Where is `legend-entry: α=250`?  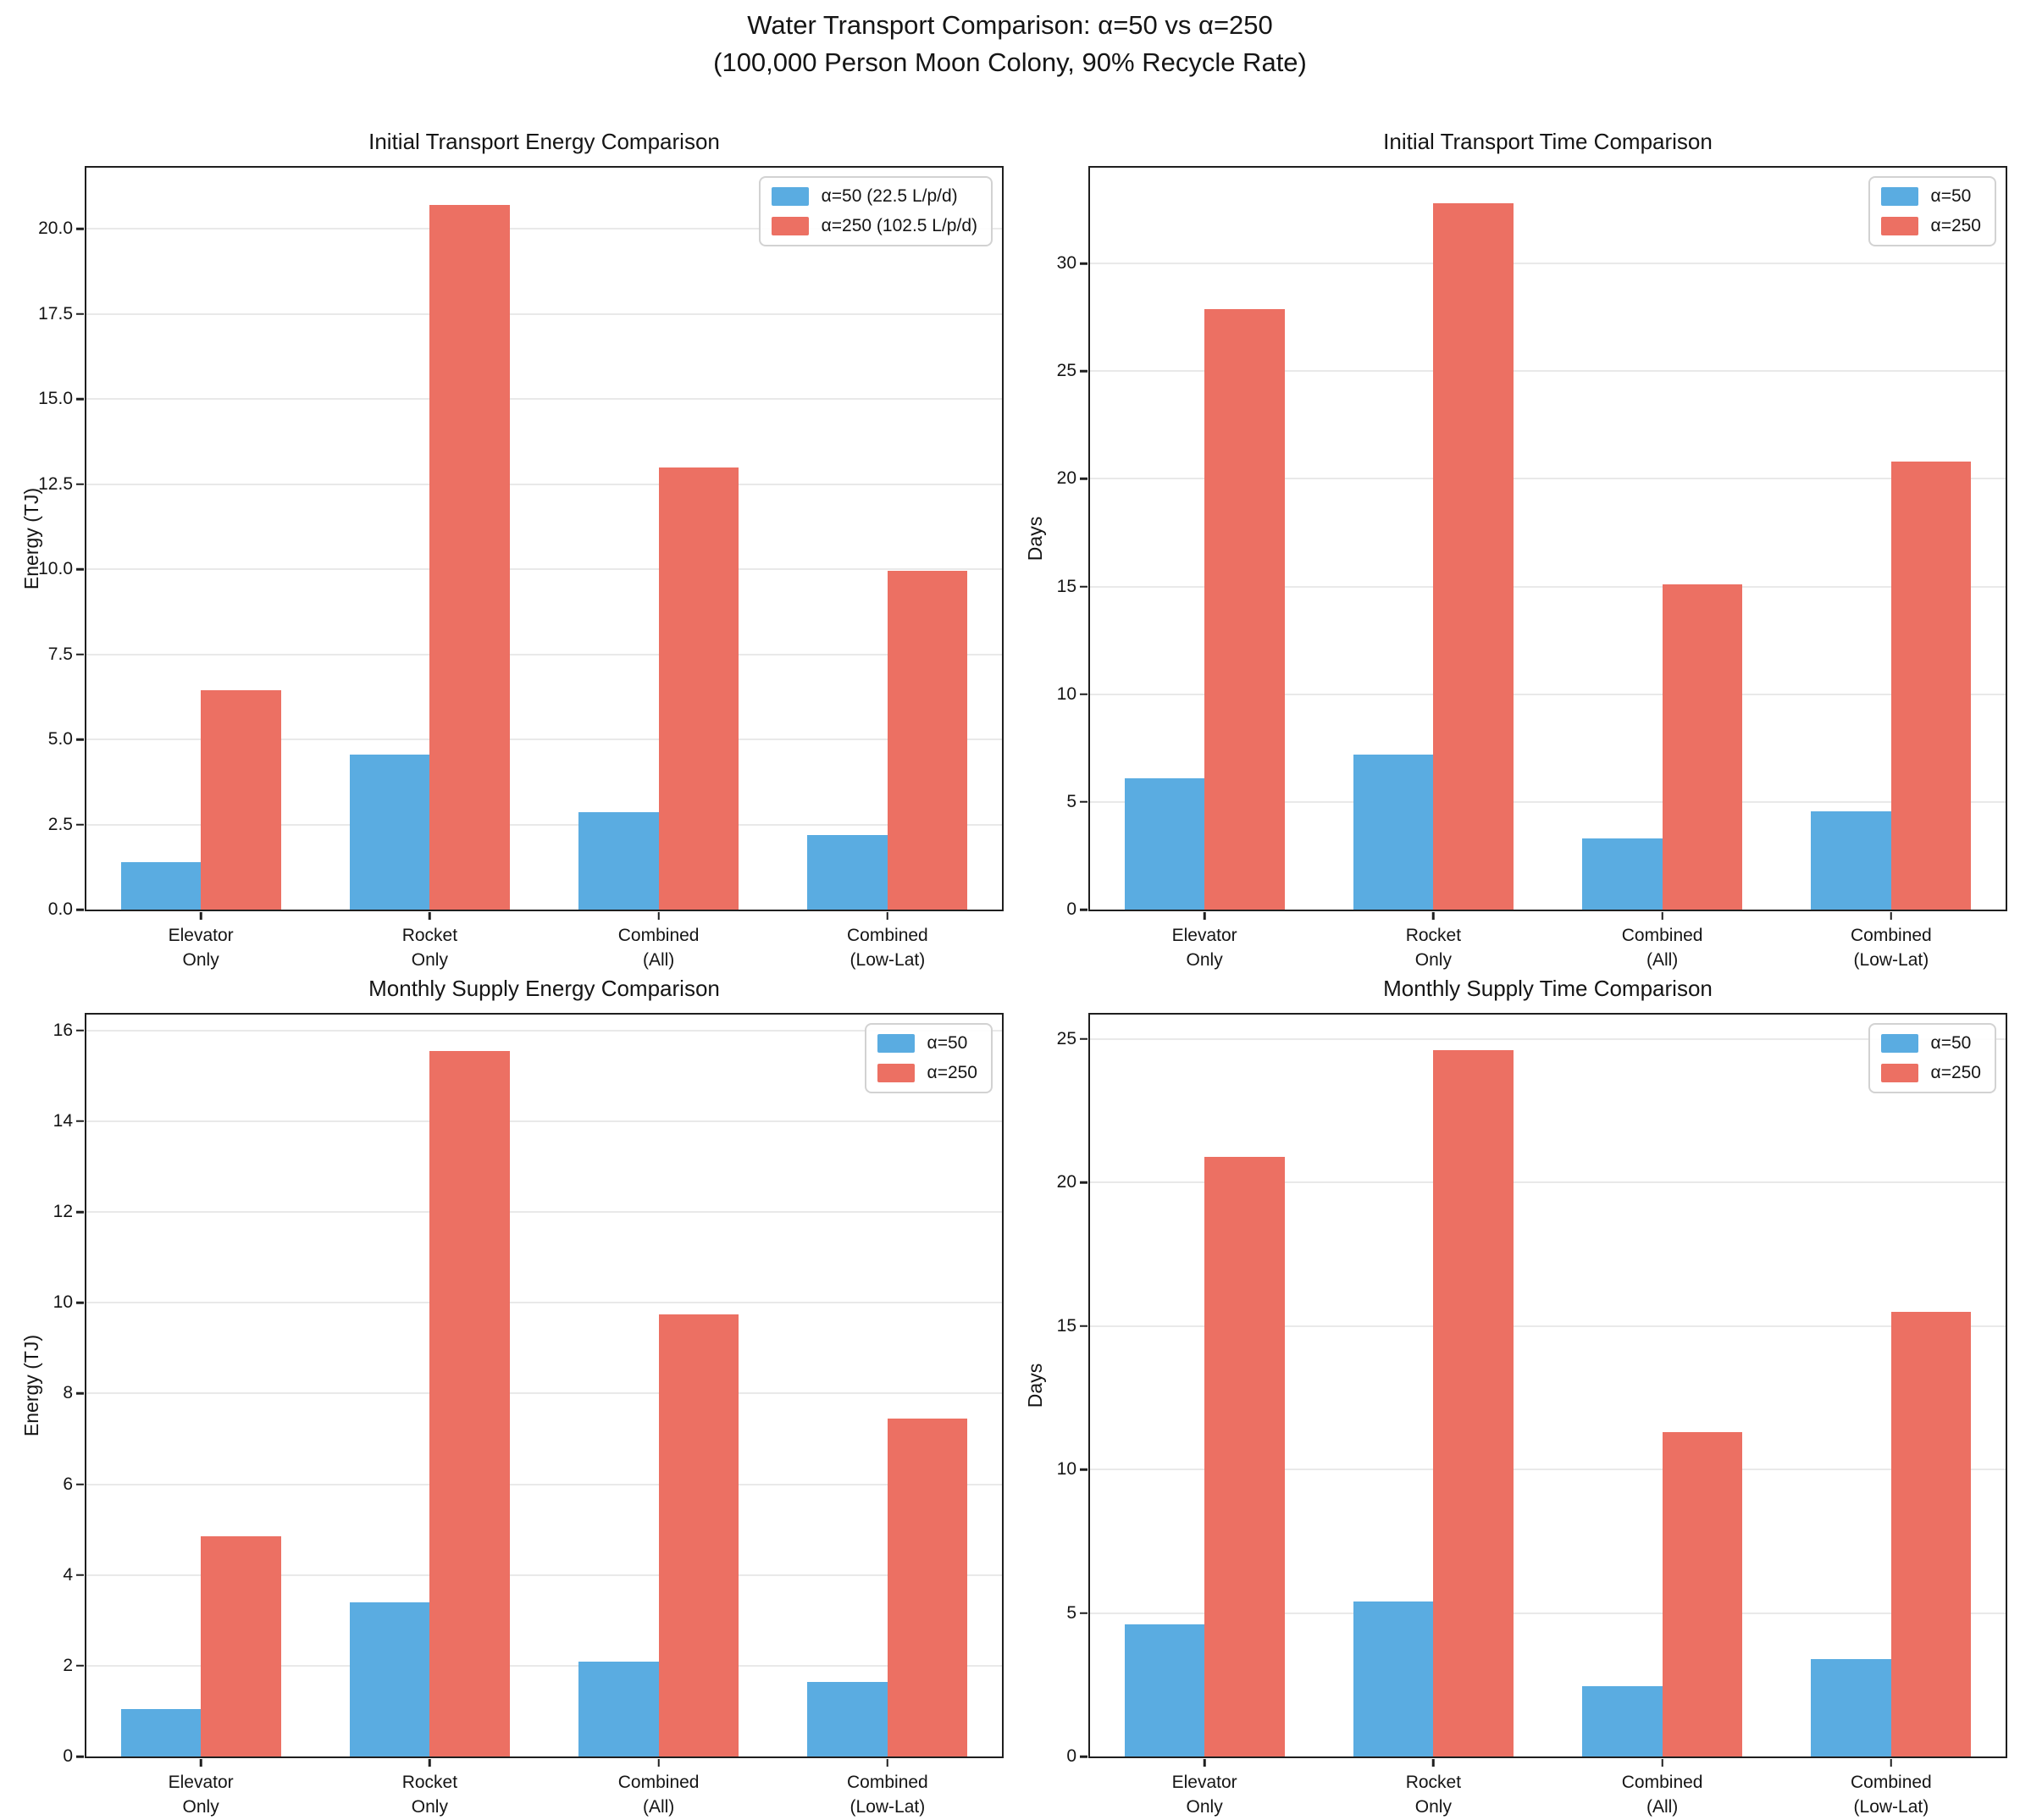
legend-entry: α=250 is located at coordinates (927, 1073).